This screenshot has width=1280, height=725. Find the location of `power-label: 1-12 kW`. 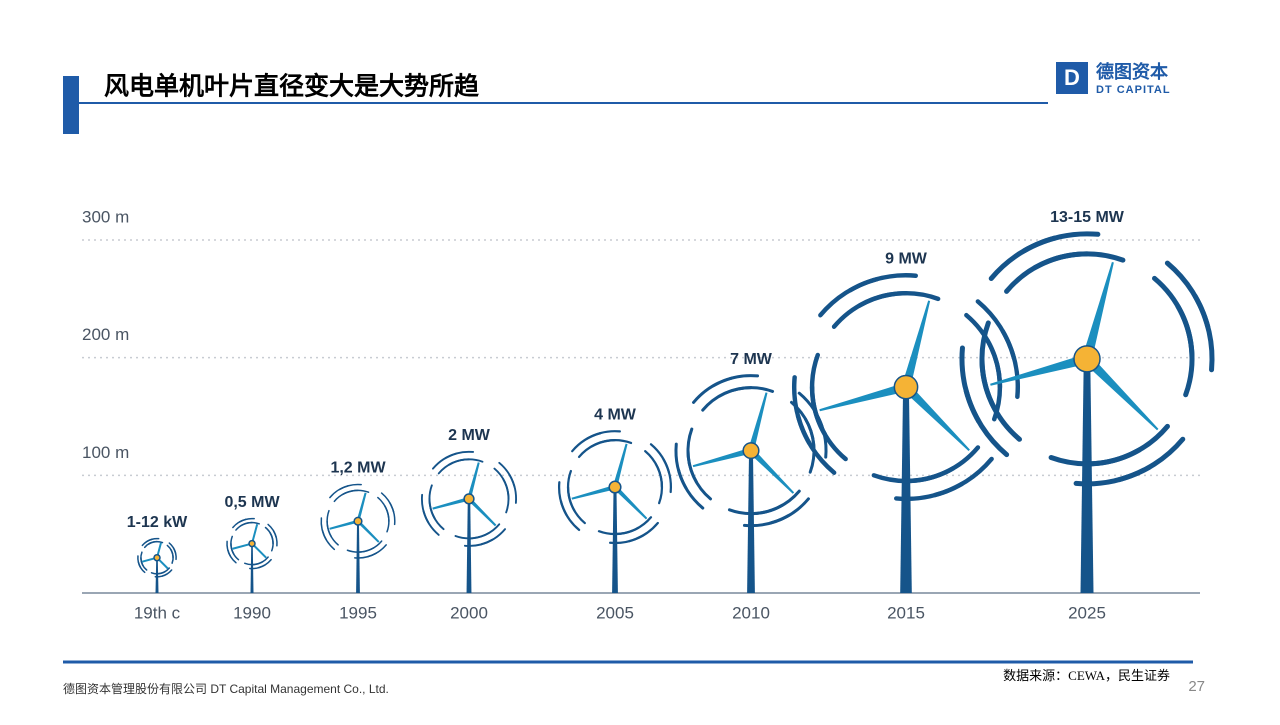

power-label: 1-12 kW is located at coordinates (157, 522).